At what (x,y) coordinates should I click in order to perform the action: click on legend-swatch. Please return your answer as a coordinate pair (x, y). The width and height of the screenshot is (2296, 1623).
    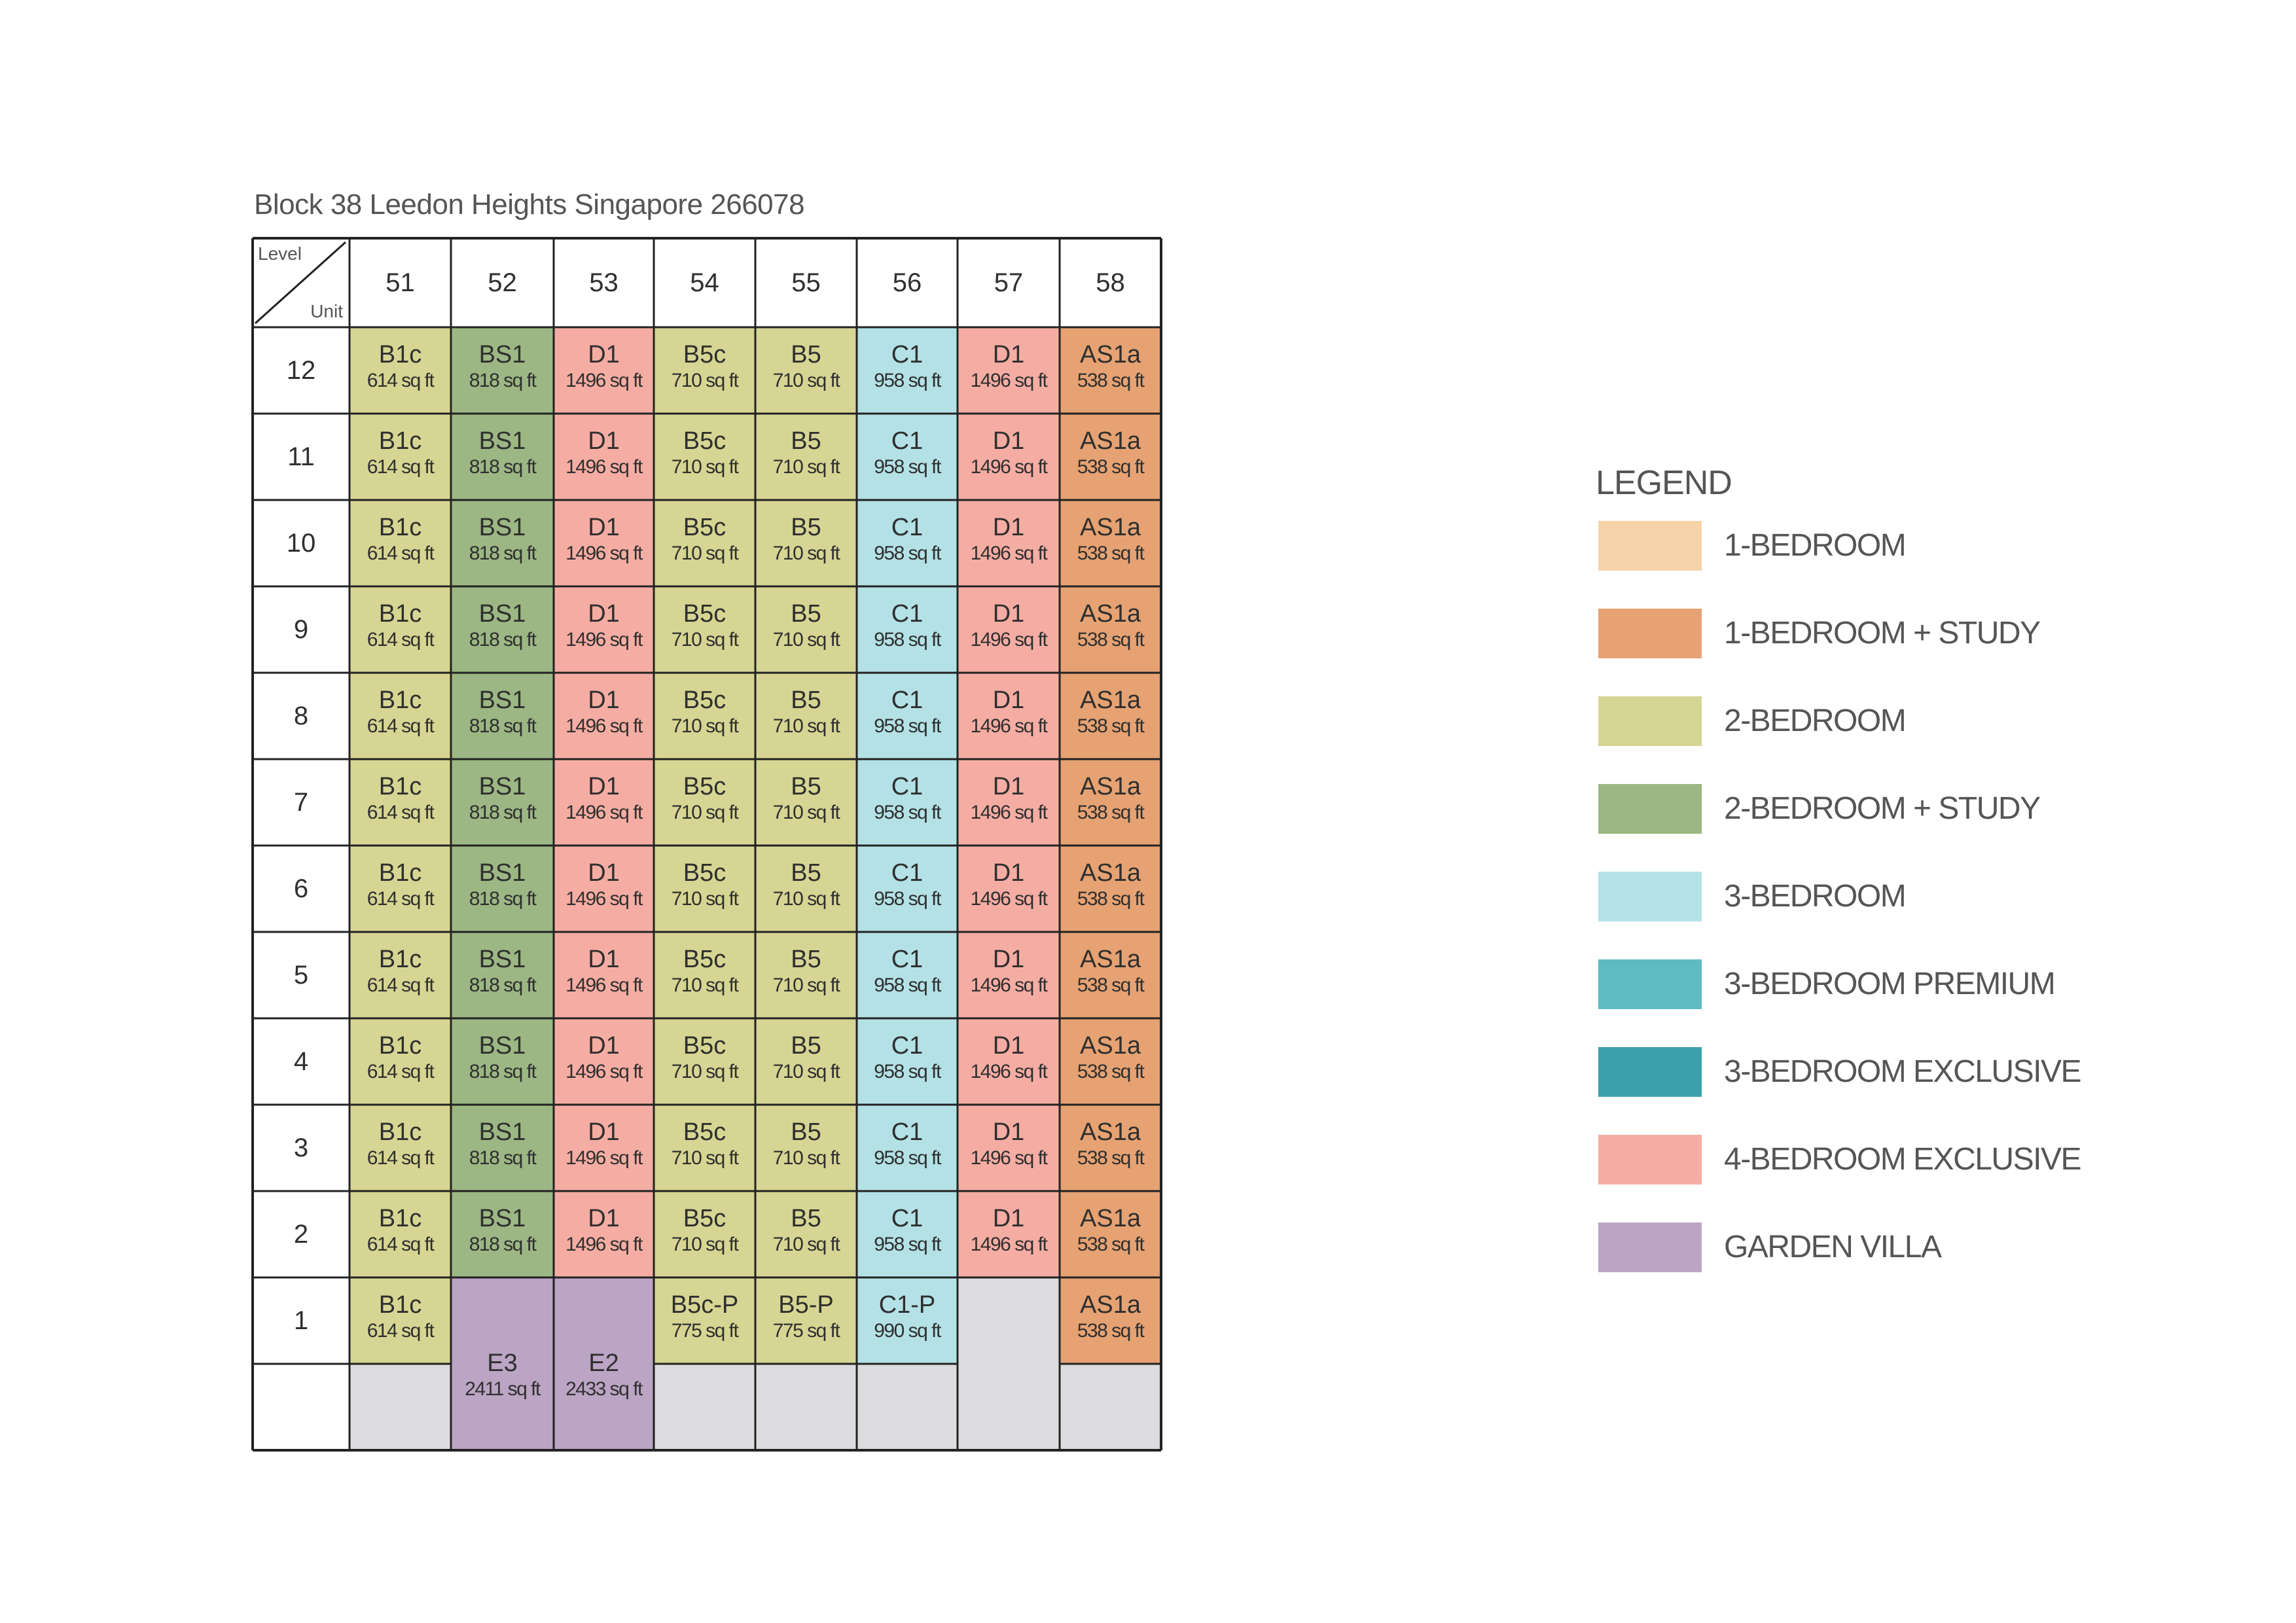
    Looking at the image, I should click on (1650, 721).